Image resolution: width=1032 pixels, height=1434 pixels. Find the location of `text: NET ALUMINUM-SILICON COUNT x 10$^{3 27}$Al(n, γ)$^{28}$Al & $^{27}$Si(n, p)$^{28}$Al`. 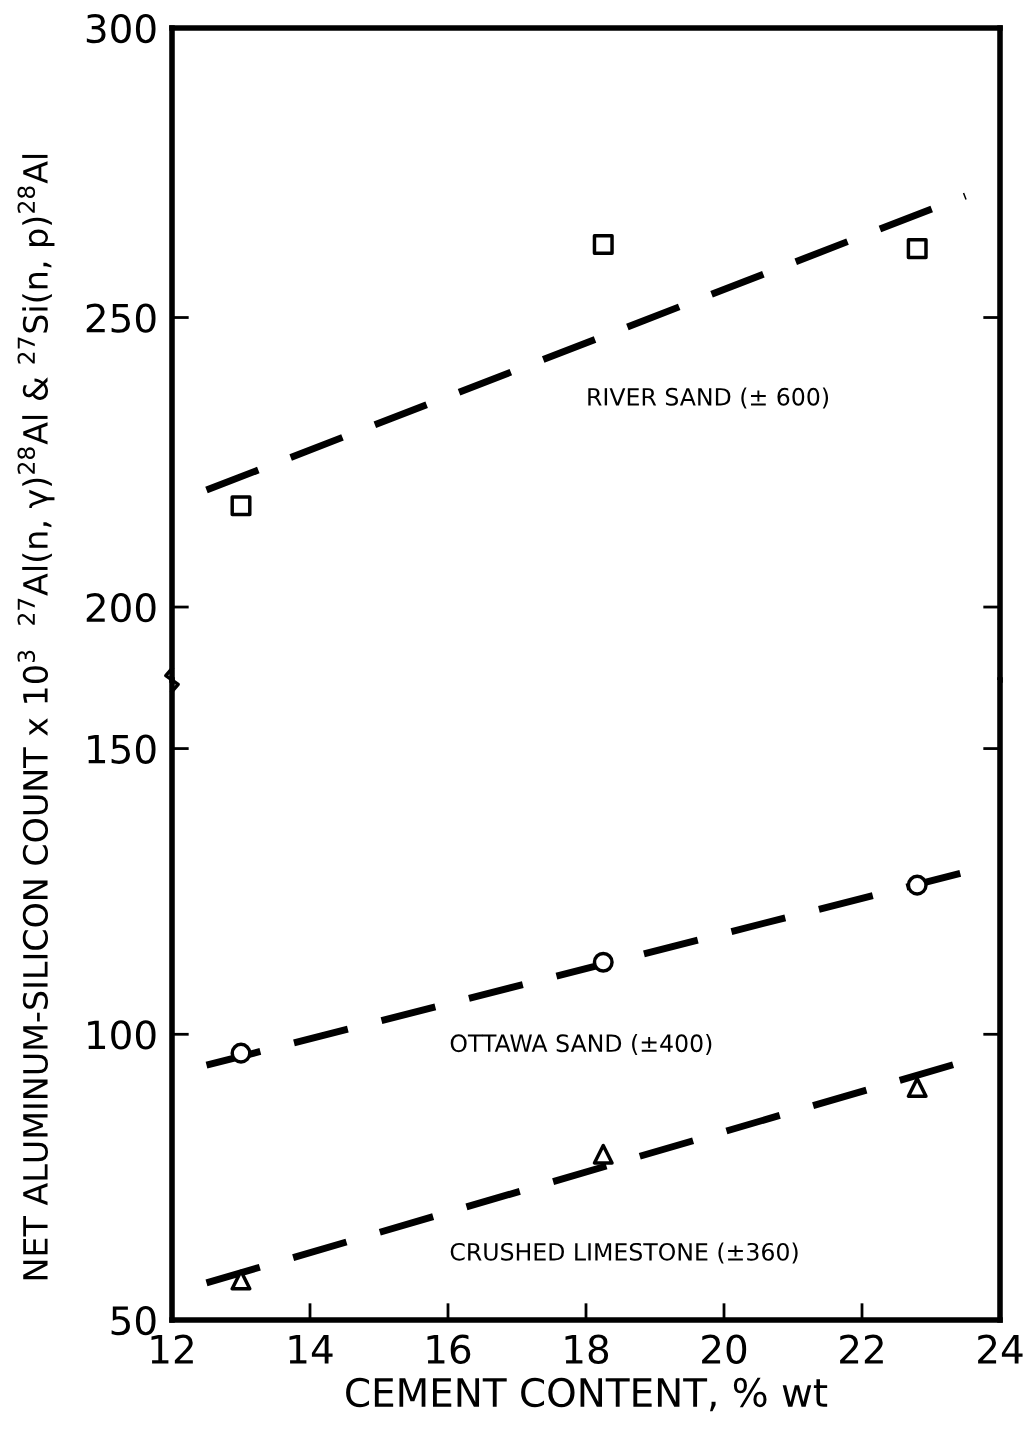

text: NET ALUMINUM-SILICON COUNT x 10$^{3 27}$Al(n, γ)$^{28}$Al & $^{27}$Si(n, p)$^{28}$Al is located at coordinates (36, 717).